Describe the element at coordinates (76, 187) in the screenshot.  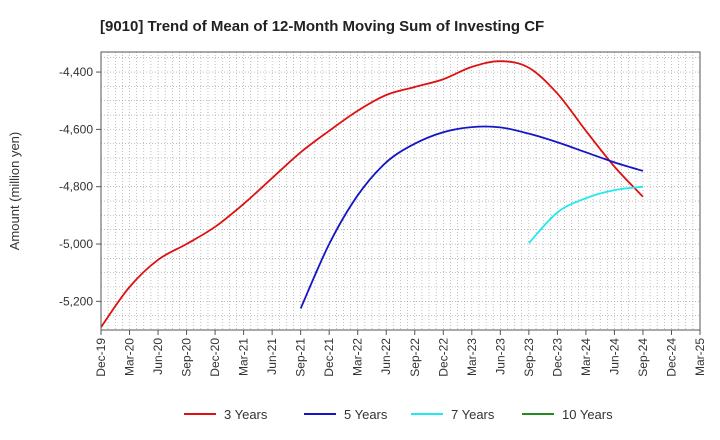
I see `y-tick-label: -4,800` at that location.